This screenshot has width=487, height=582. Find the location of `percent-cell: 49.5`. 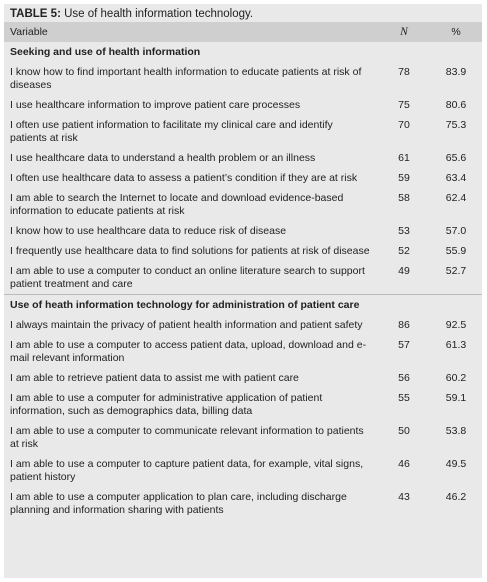

percent-cell: 49.5 is located at coordinates (456, 463).